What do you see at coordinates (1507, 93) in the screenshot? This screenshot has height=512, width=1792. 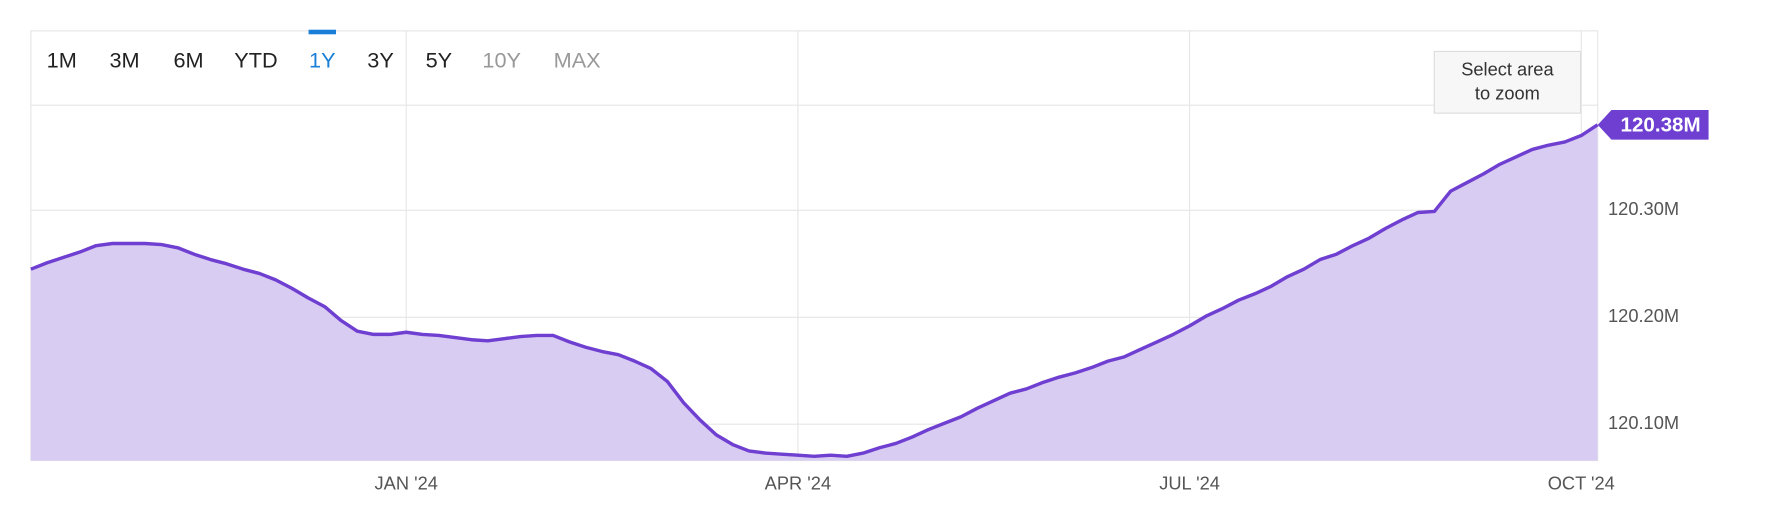 I see `zoom-hint-text: to zoom` at bounding box center [1507, 93].